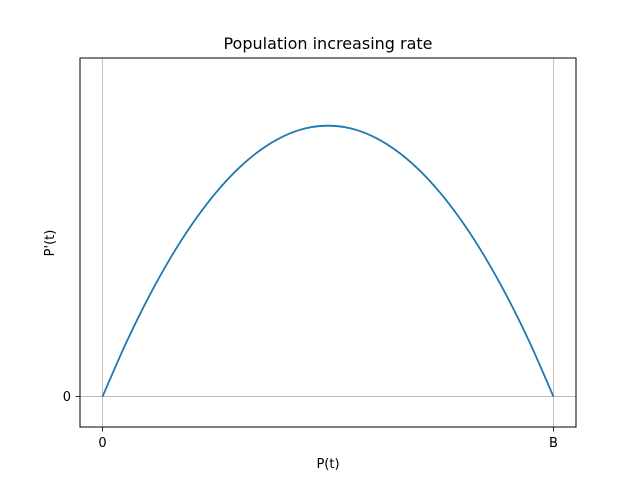 Image resolution: width=640 pixels, height=480 pixels. I want to click on x-tick-label: B, so click(553, 443).